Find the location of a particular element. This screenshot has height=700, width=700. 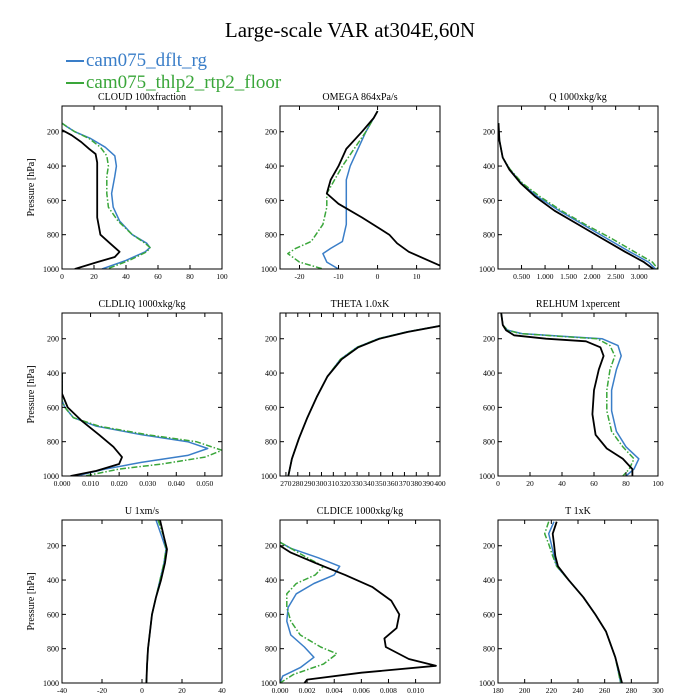

panel-title: CLDICE 1000xkg/kg is located at coordinates (360, 511).